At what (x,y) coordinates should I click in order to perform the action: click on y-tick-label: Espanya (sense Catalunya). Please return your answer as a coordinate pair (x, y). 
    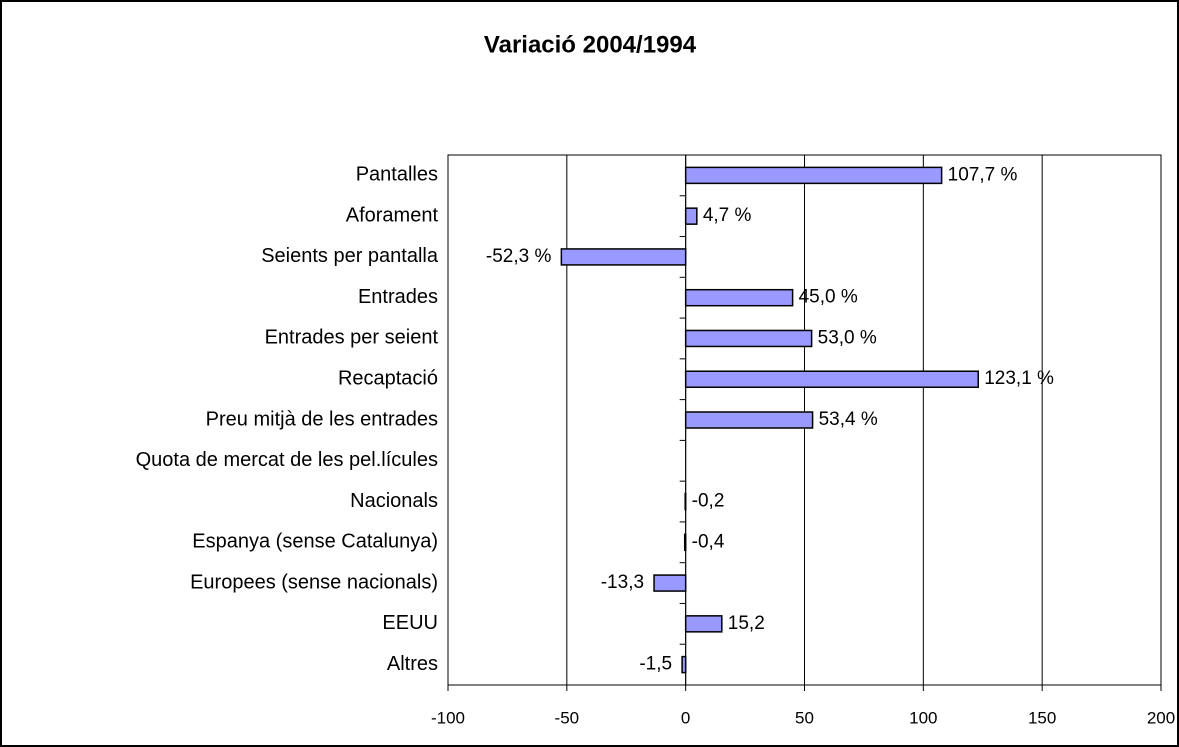
    Looking at the image, I should click on (315, 542).